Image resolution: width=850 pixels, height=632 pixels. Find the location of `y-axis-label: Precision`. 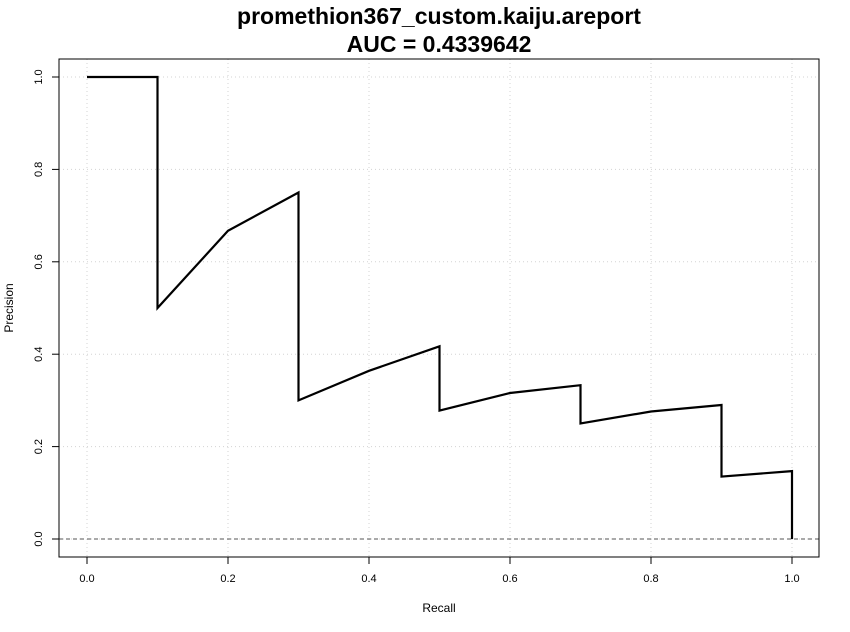

y-axis-label: Precision is located at coordinates (9, 307).